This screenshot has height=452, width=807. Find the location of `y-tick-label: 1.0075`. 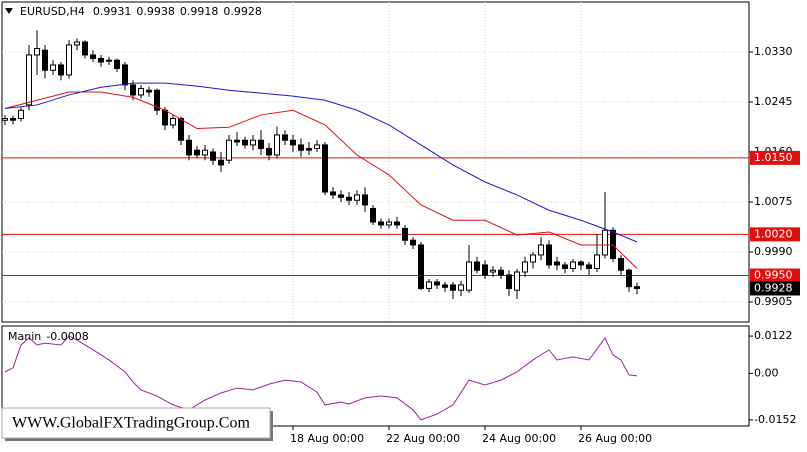

y-tick-label: 1.0075 is located at coordinates (773, 201).